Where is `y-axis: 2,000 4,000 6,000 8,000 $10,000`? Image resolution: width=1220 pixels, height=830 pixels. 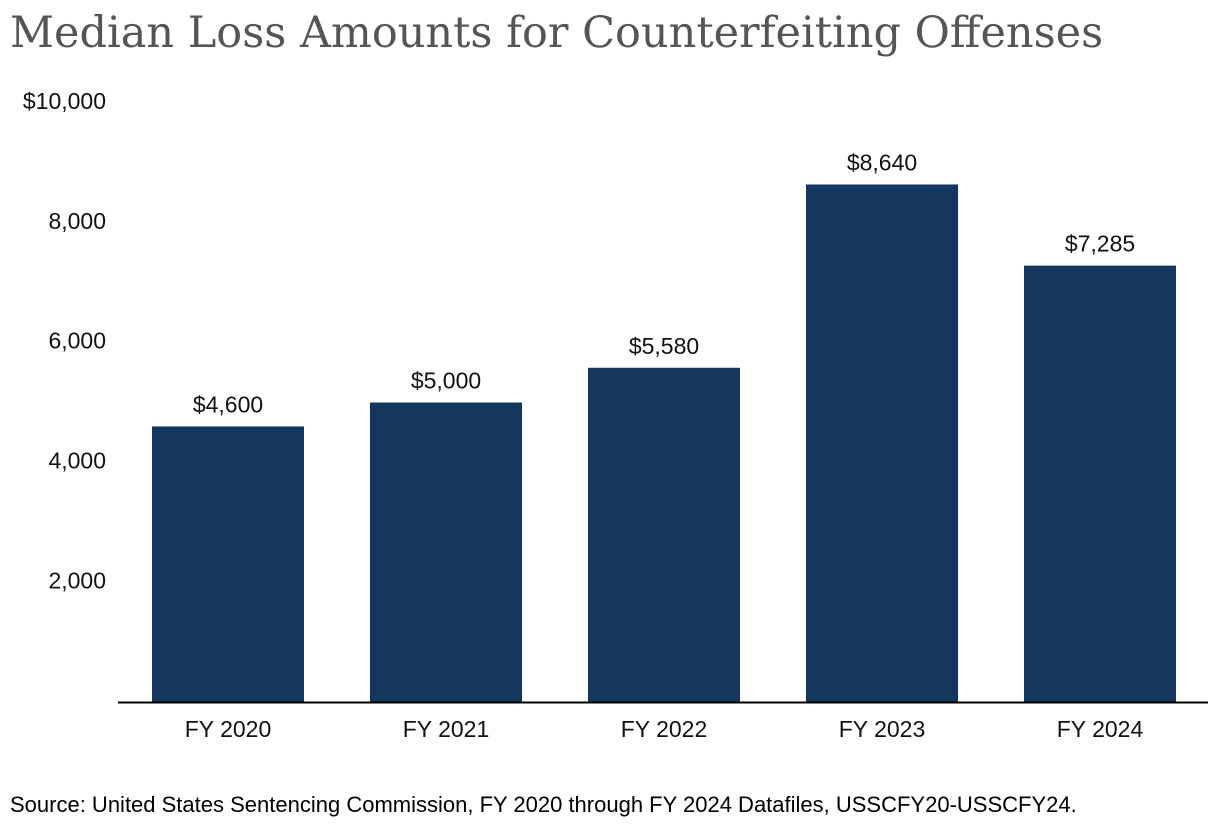
y-axis: 2,000 4,000 6,000 8,000 $10,000 is located at coordinates (64, 340).